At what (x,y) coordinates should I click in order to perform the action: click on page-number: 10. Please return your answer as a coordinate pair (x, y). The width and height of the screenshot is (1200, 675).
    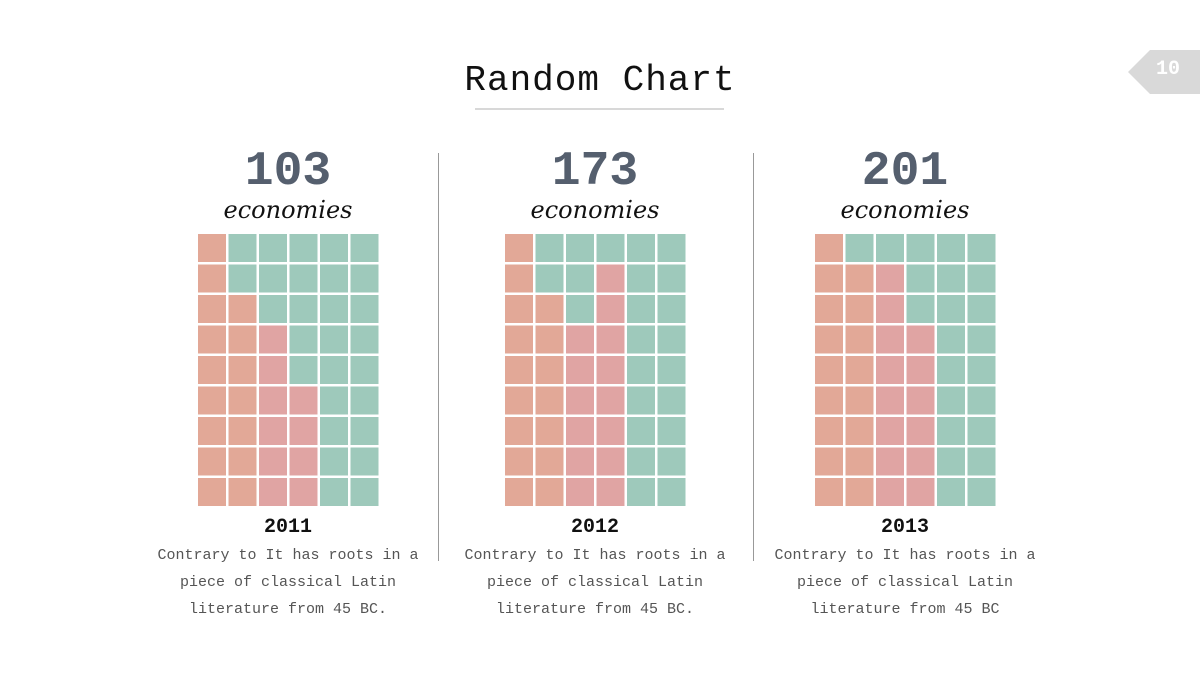
    Looking at the image, I should click on (1167, 69).